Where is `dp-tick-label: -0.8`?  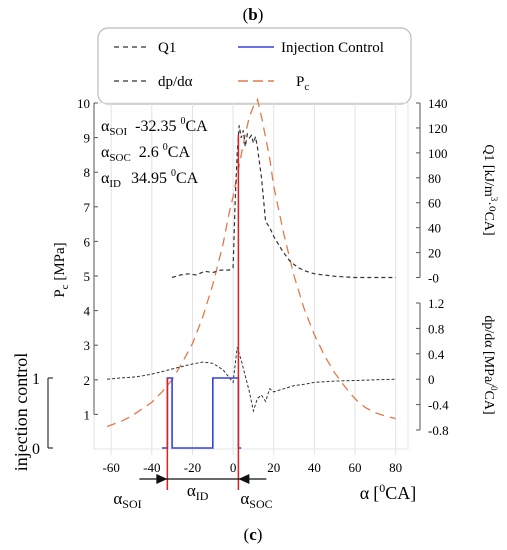
dp-tick-label: -0.8 is located at coordinates (438, 430).